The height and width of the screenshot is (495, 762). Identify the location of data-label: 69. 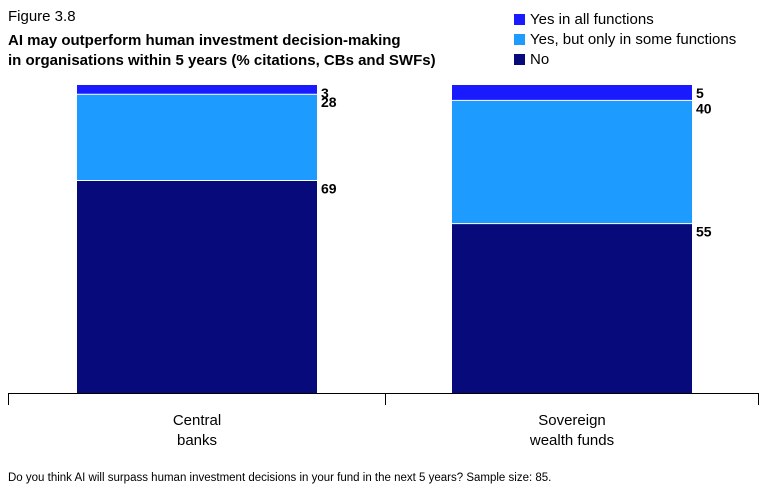
(329, 188).